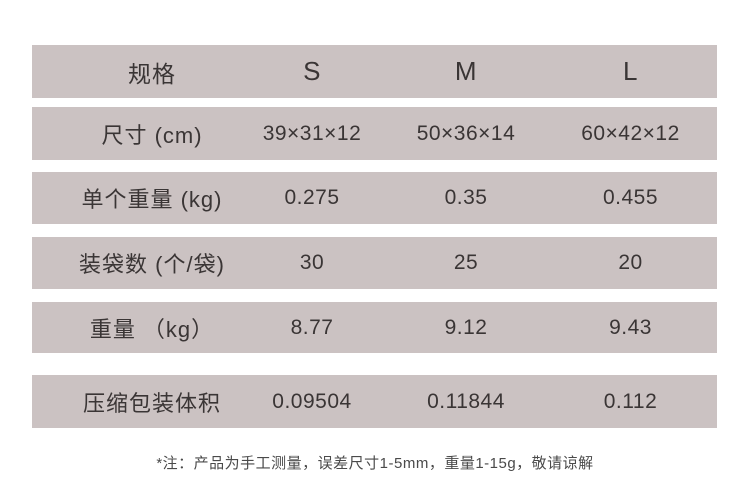  I want to click on header-col-s: S, so click(312, 71).